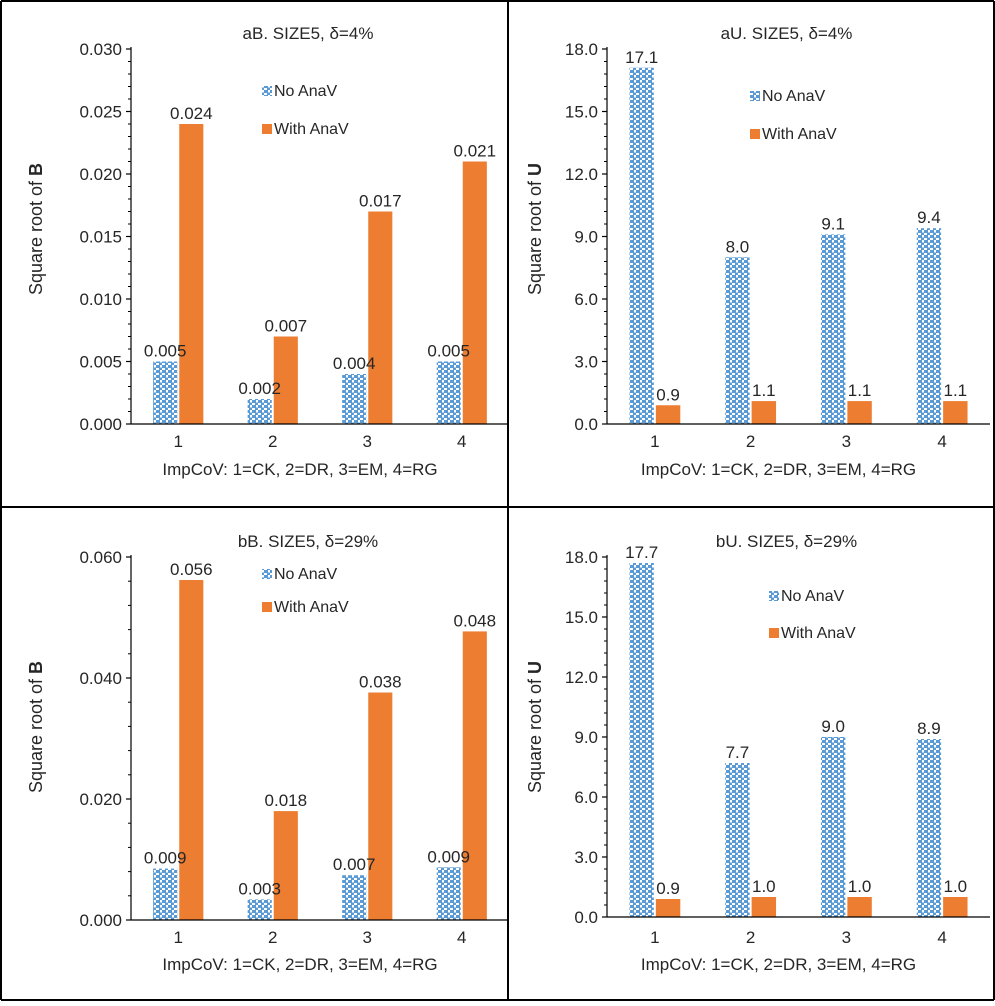 This screenshot has height=1006, width=995. What do you see at coordinates (641, 57) in the screenshot?
I see `data-label-no-anav-1: 17.1` at bounding box center [641, 57].